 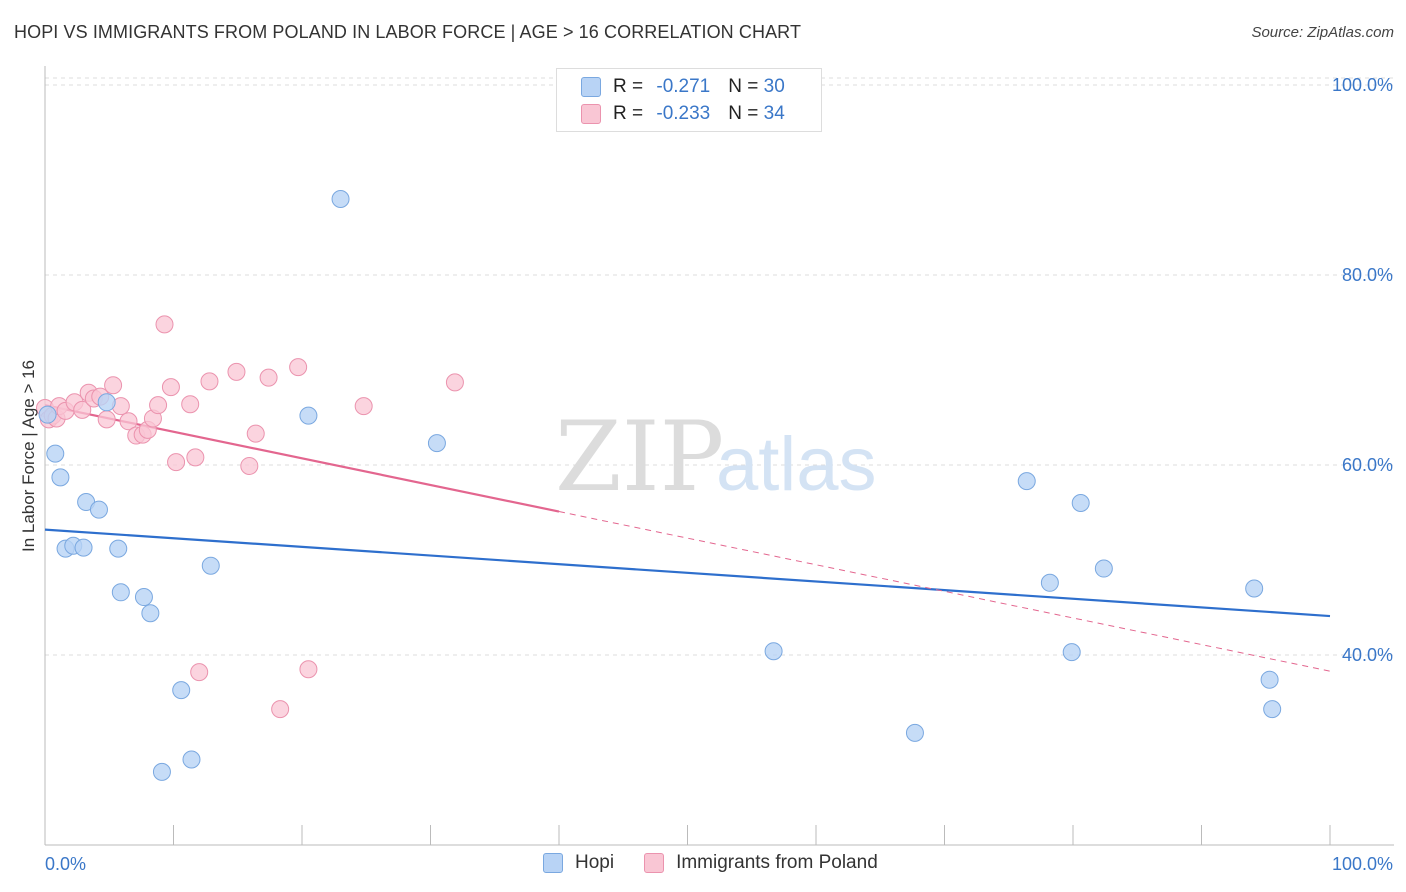 I want to click on y-tick-label: 60.0%, so click(x=1367, y=465).